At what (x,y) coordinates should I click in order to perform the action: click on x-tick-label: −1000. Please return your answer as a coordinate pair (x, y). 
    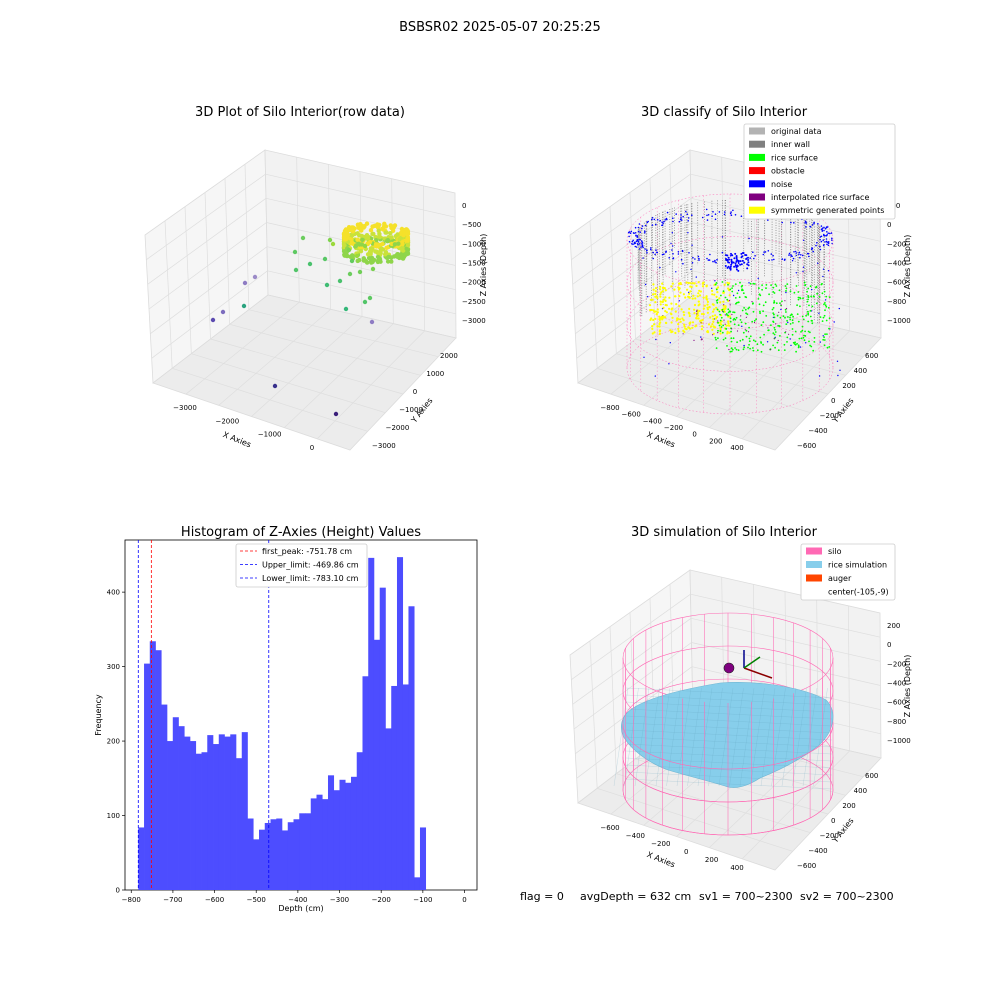
    Looking at the image, I should click on (270, 435).